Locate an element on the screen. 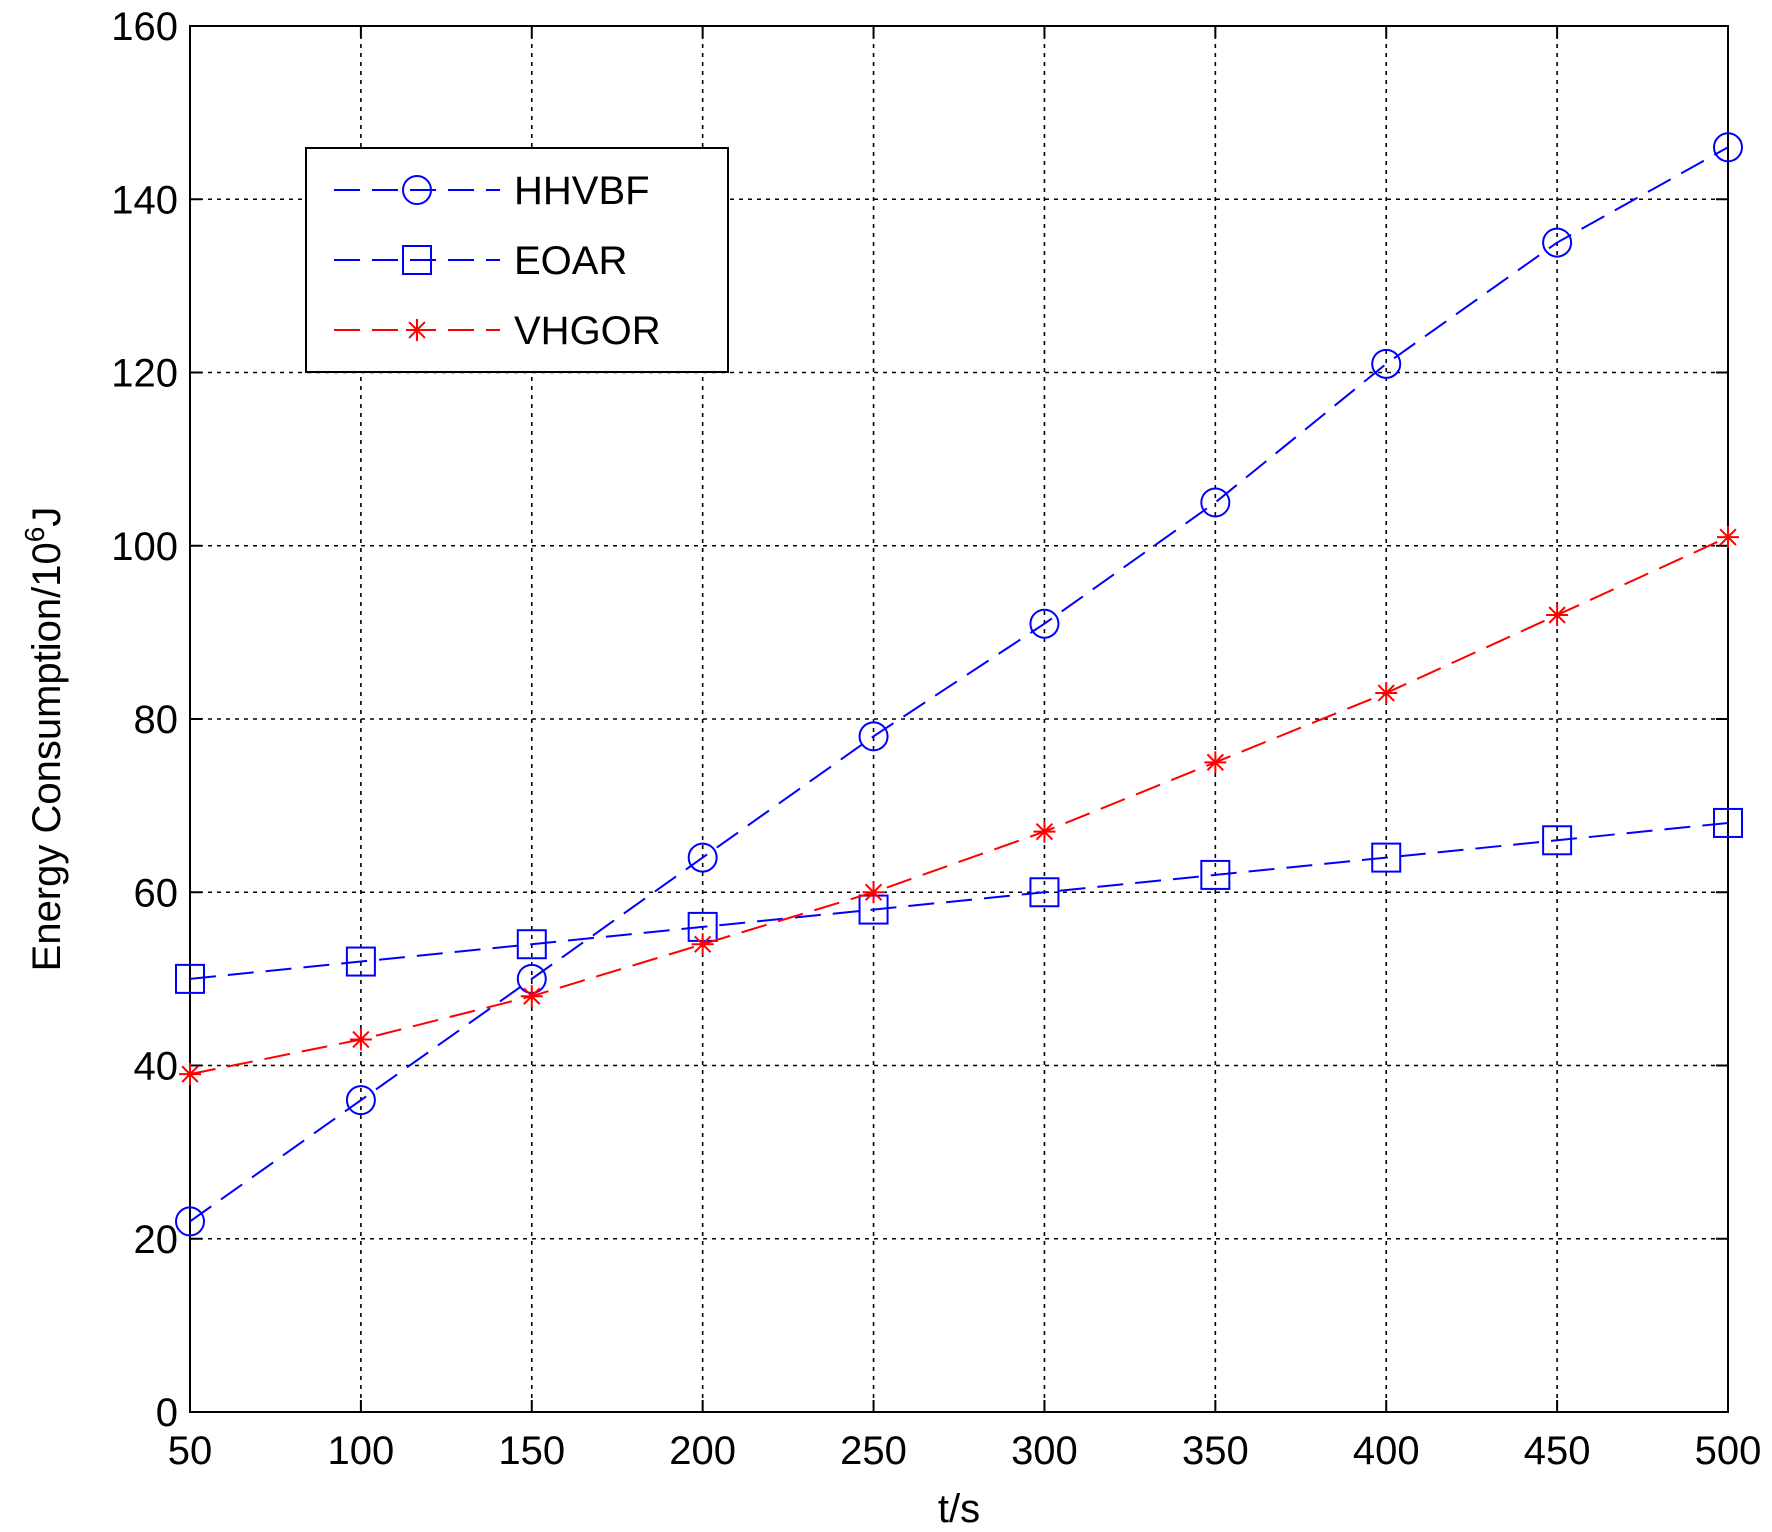 The image size is (1772, 1532). y-tick-label: 80 is located at coordinates (156, 720).